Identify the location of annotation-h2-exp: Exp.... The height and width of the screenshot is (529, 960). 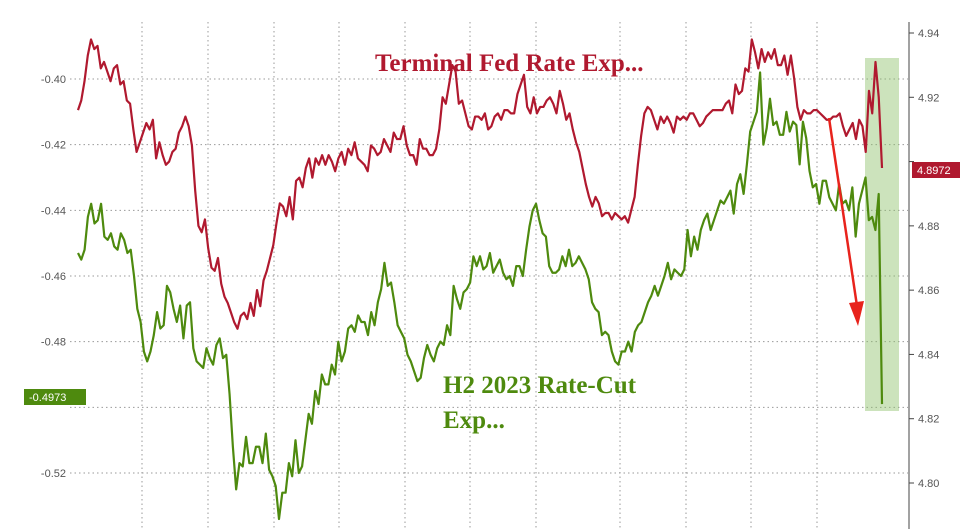
(474, 420).